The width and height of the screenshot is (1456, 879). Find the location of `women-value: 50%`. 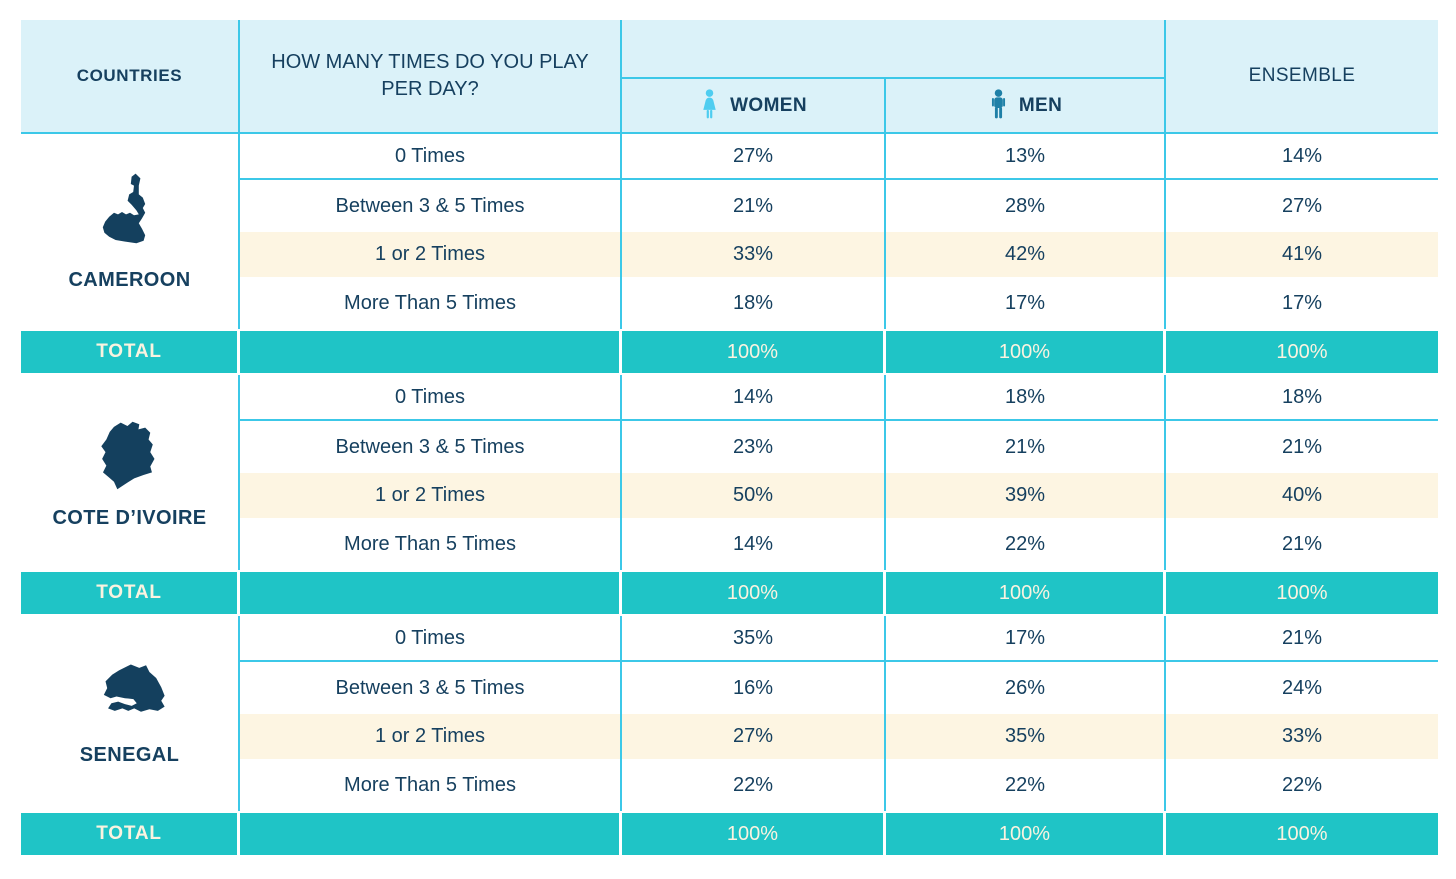

women-value: 50% is located at coordinates (754, 495).